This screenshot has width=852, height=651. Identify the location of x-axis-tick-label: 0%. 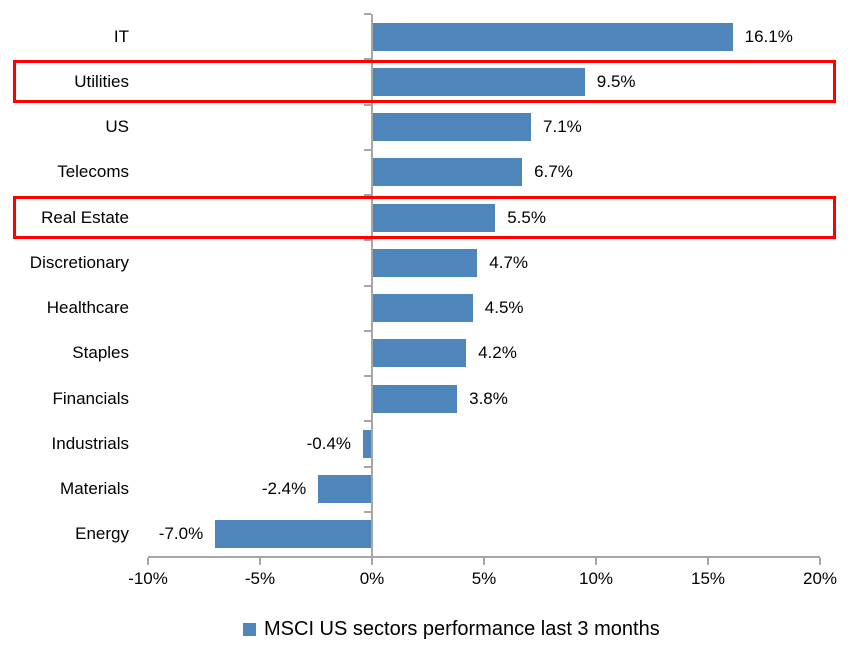
(372, 578).